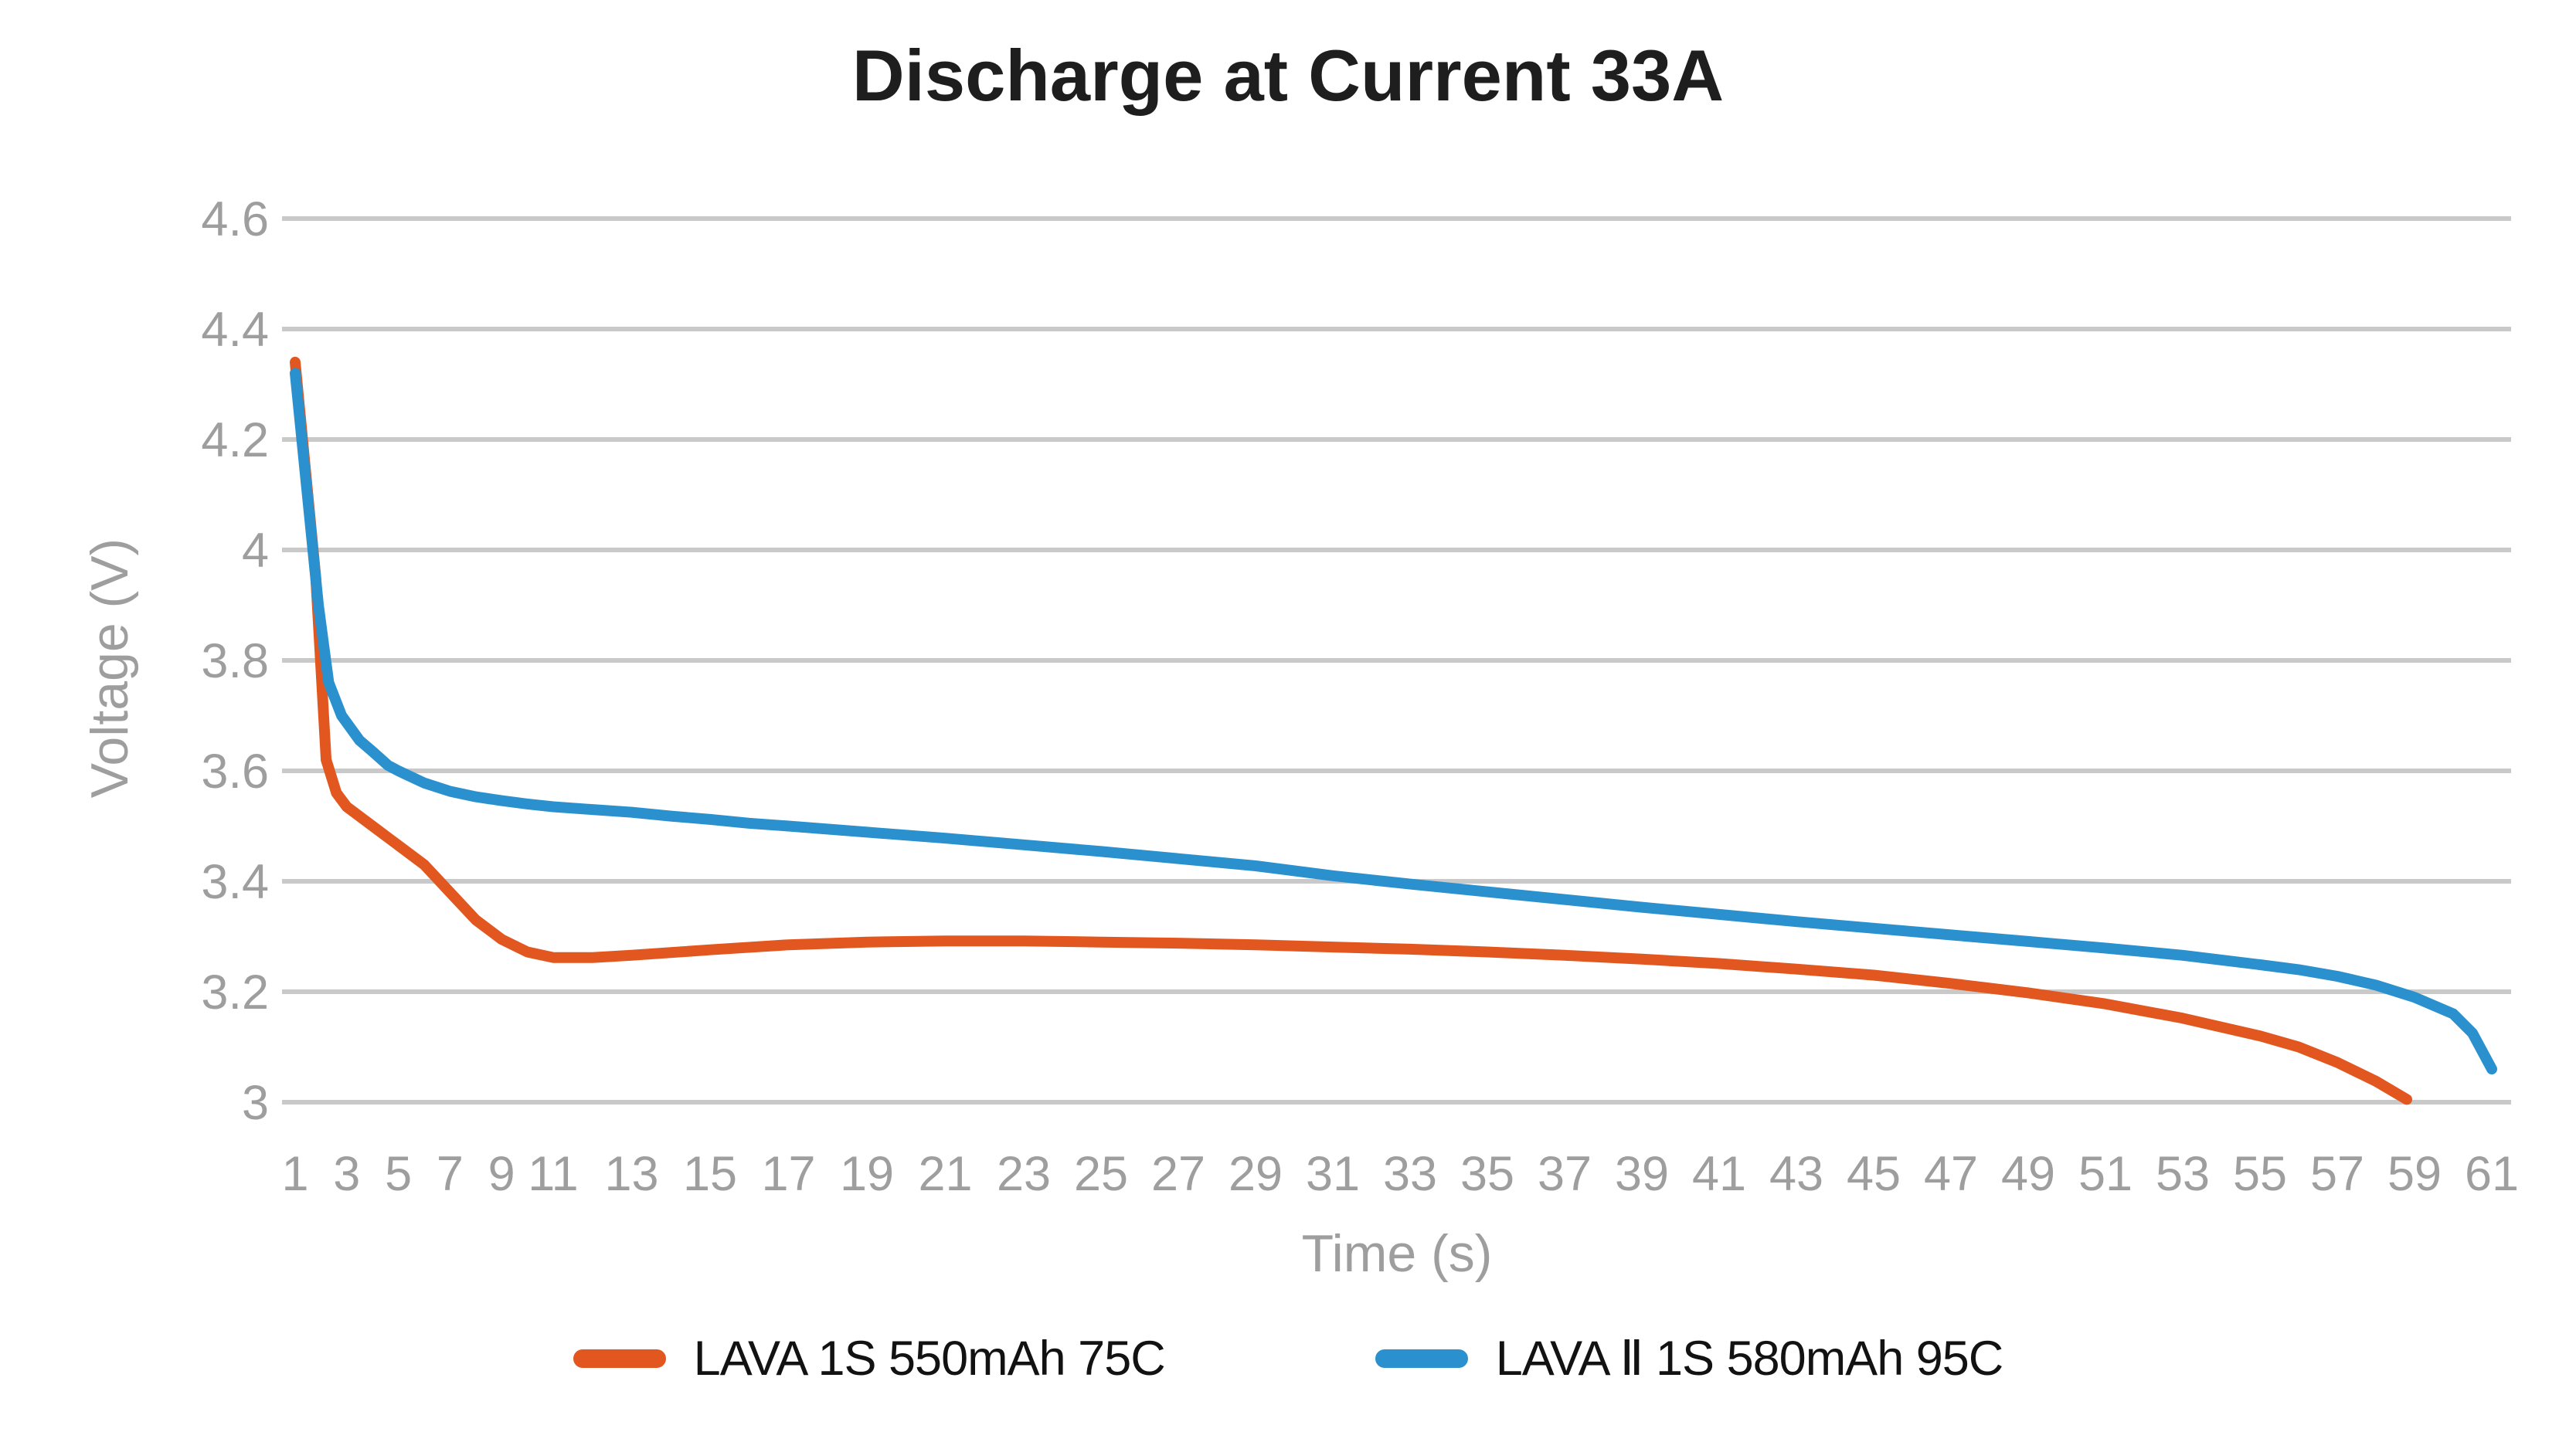  I want to click on legend-swatch-orange-icon, so click(619, 1358).